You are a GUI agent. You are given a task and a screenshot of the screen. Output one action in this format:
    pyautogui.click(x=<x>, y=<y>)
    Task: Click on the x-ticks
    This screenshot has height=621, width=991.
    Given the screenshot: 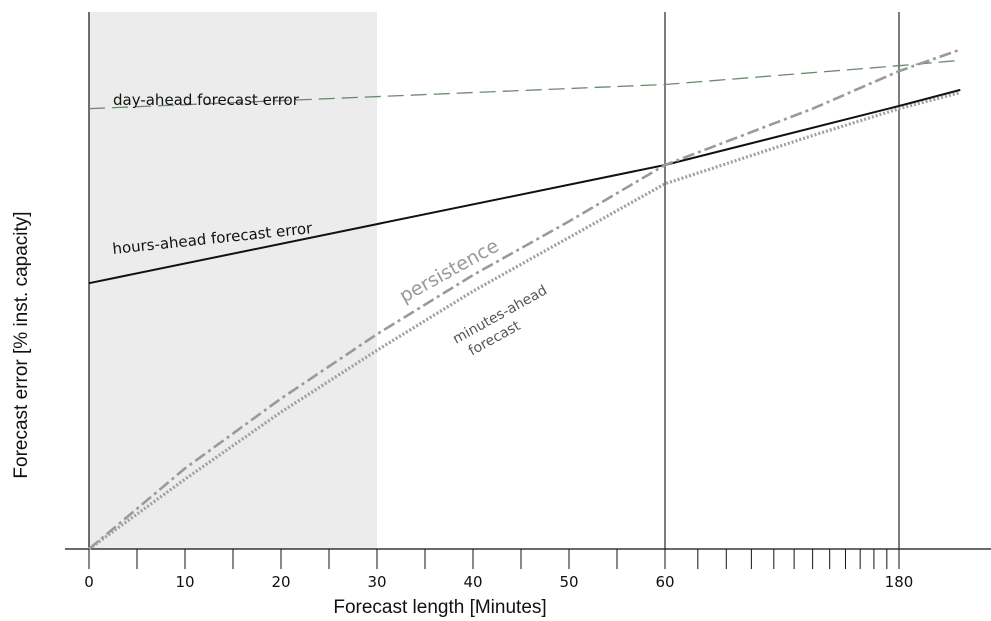 What is the action you would take?
    pyautogui.click(x=494, y=559)
    